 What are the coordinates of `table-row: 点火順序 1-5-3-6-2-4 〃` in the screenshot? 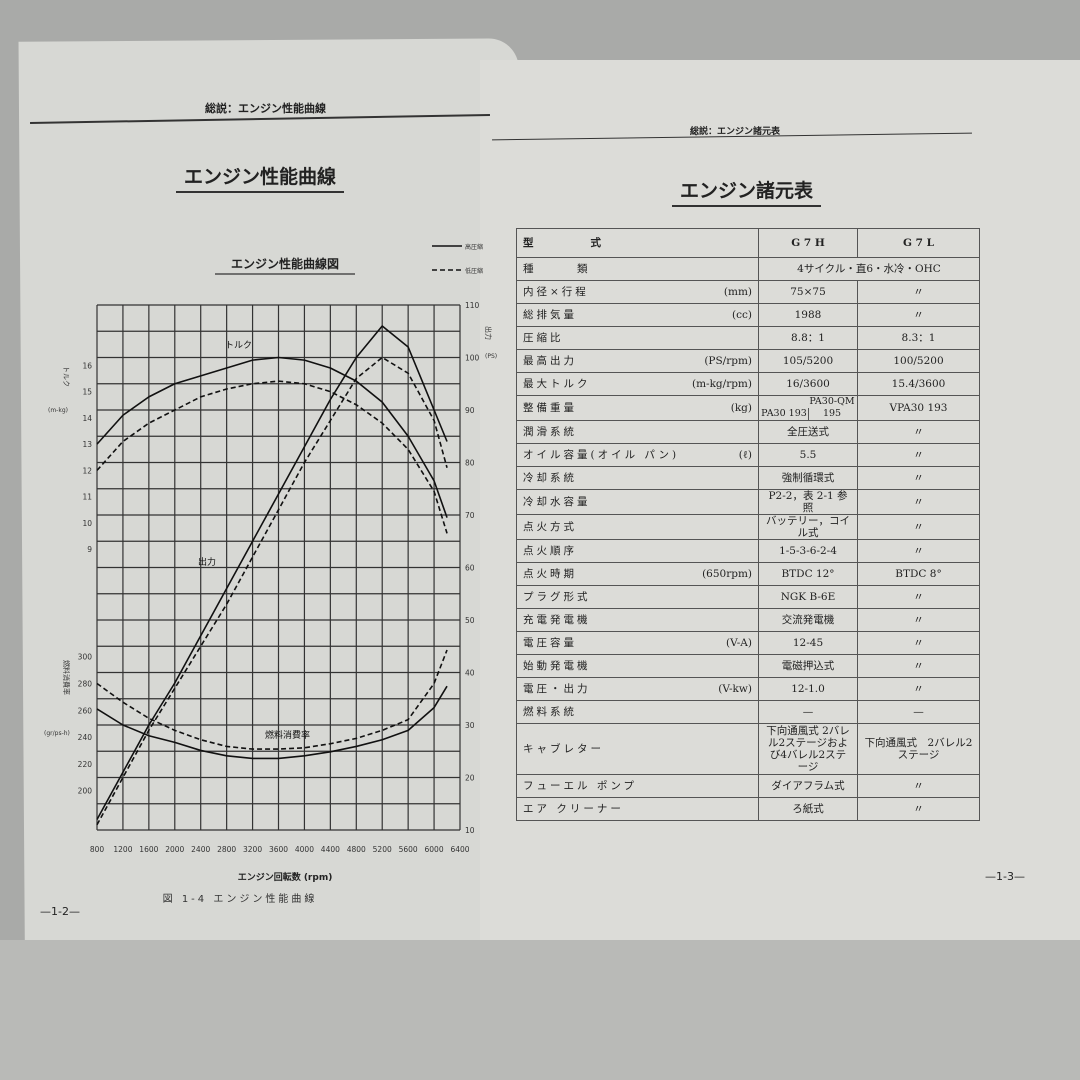 It's located at (748, 551).